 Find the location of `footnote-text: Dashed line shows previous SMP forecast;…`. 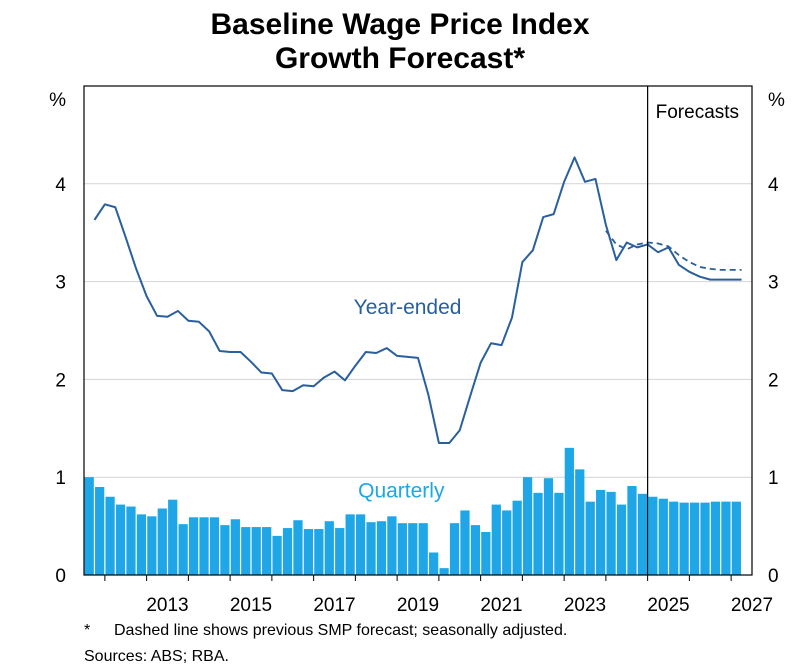

footnote-text: Dashed line shows previous SMP forecast;… is located at coordinates (341, 630).